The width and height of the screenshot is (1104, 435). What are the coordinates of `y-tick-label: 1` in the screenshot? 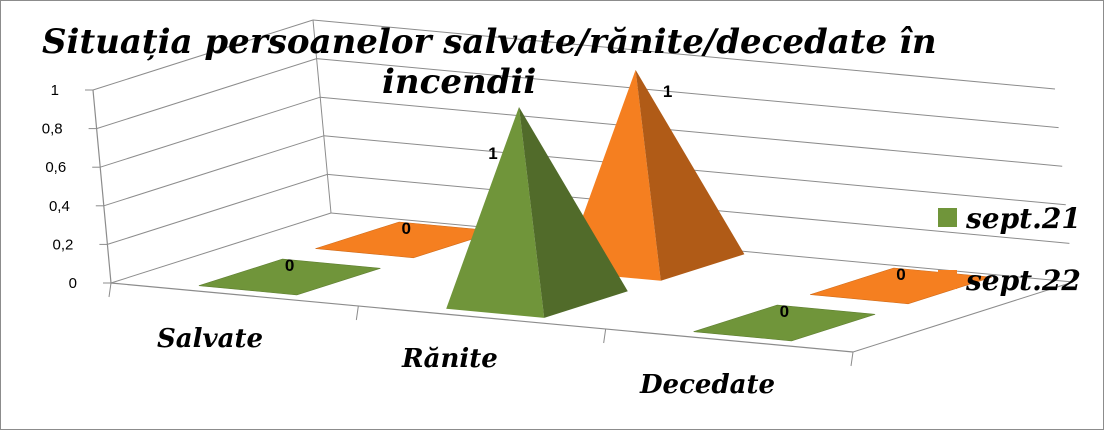 It's located at (55, 90).